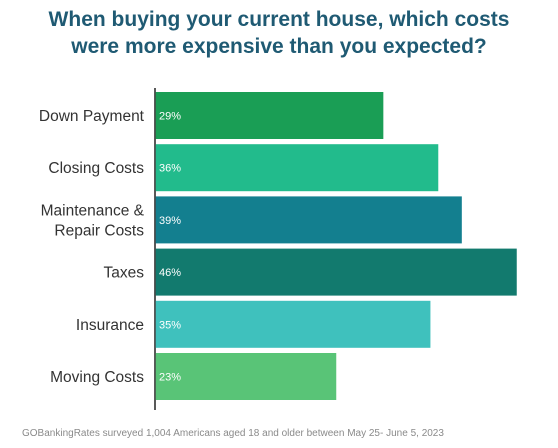 Image resolution: width=558 pixels, height=448 pixels. I want to click on value-label-3: 46%, so click(170, 273).